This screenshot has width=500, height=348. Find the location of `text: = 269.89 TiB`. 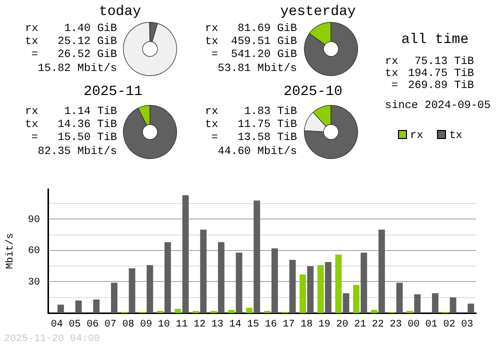

text: = 269.89 TiB is located at coordinates (432, 86).